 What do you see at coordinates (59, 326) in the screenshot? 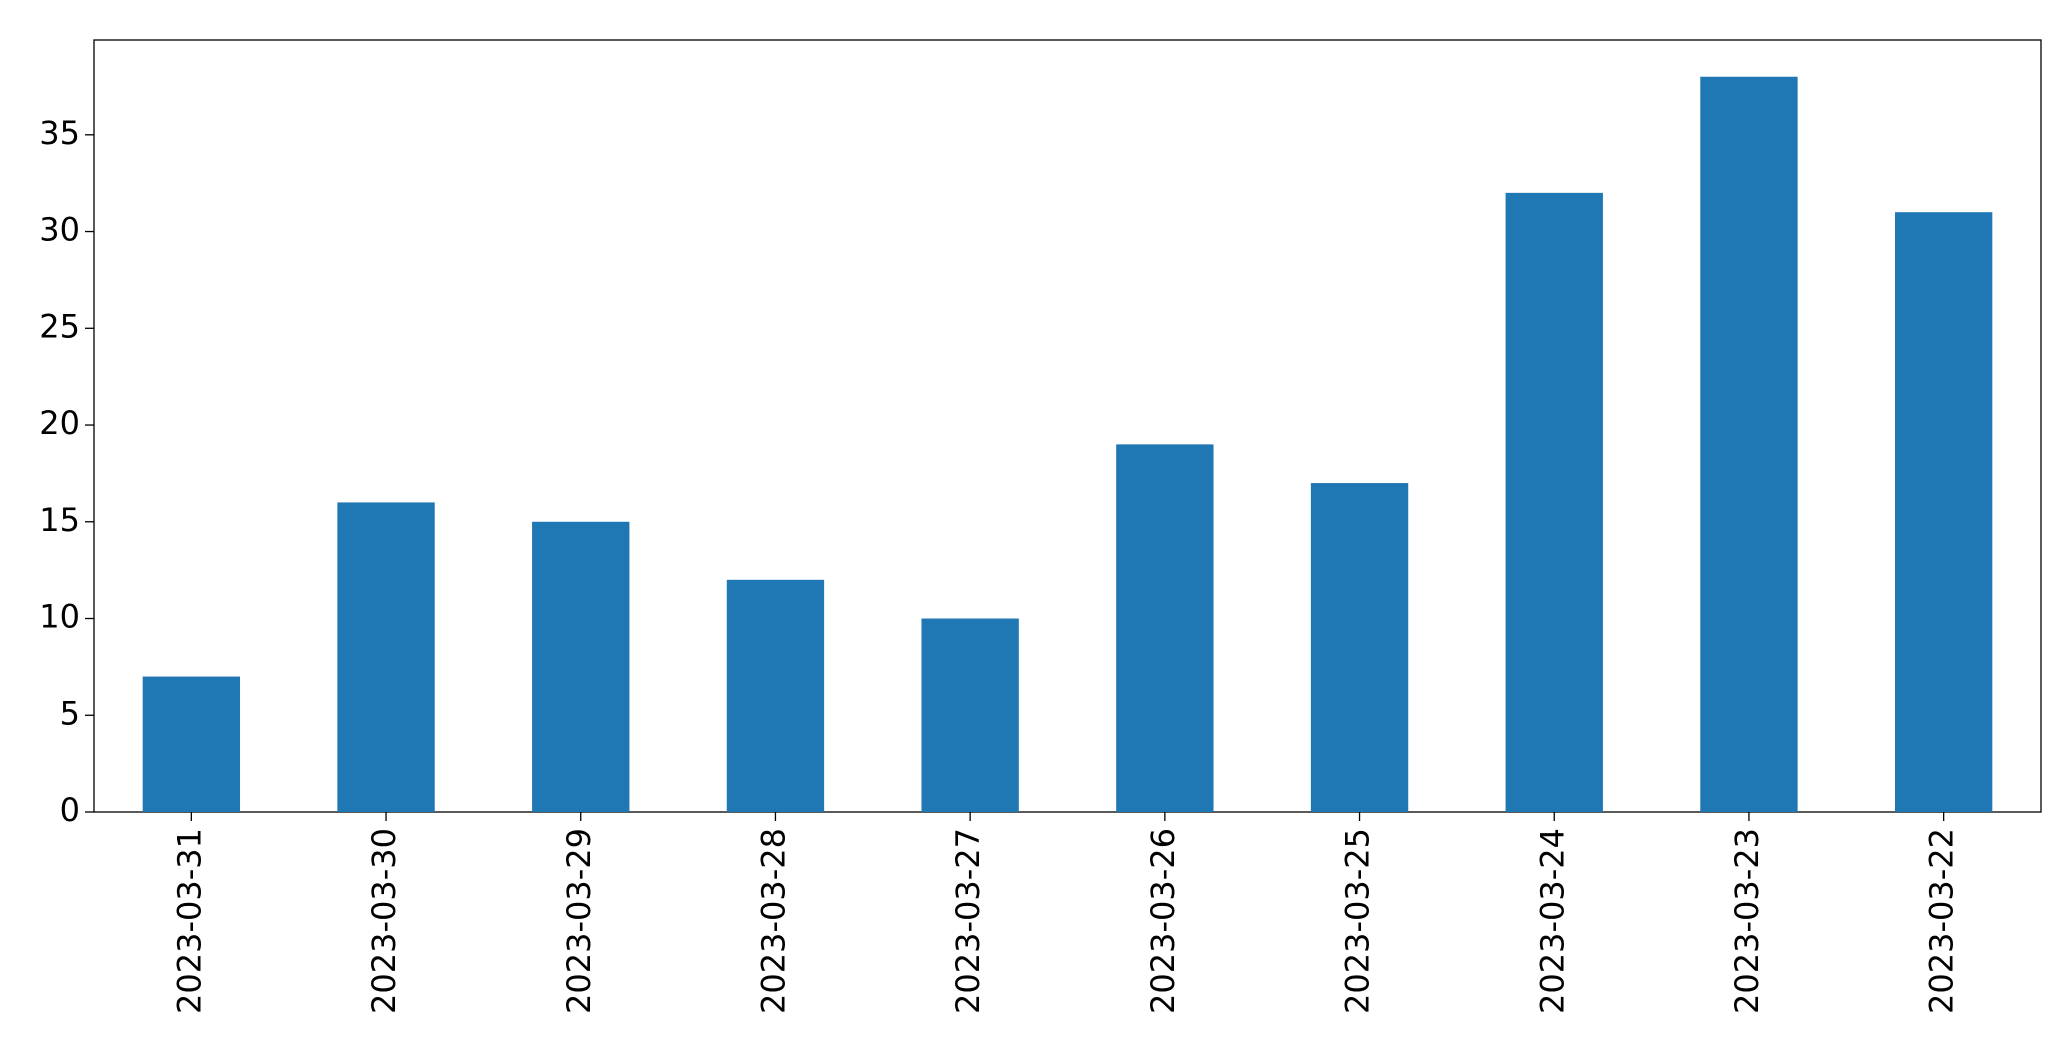
I see `y-tick-label: 25` at bounding box center [59, 326].